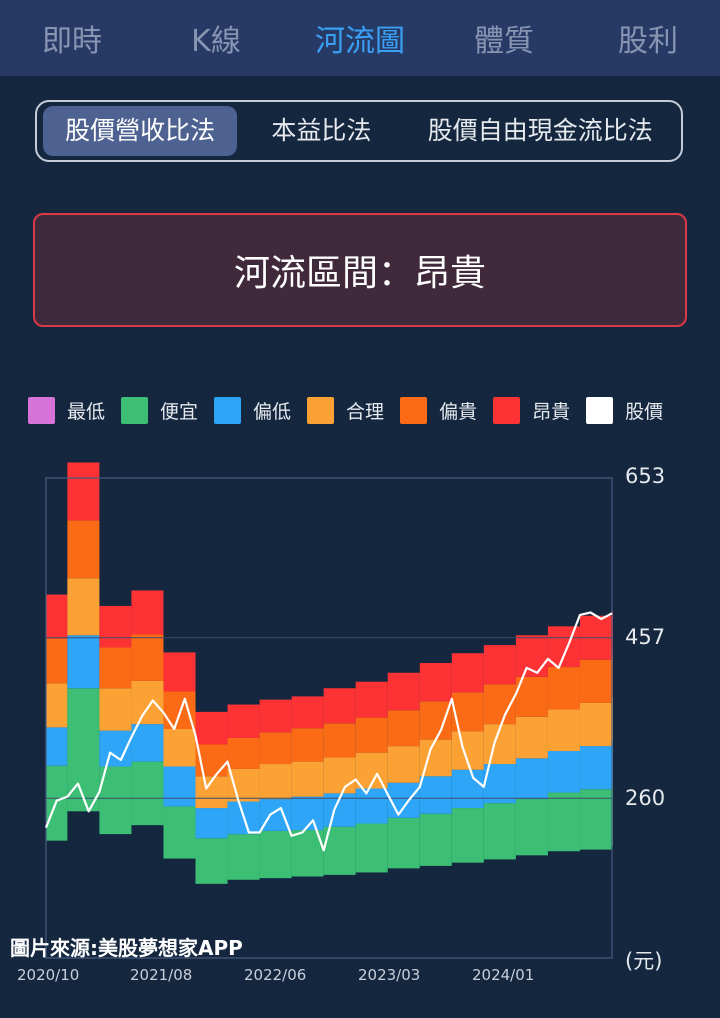 The image size is (720, 1018). I want to click on x-tick-label: 2024/01, so click(503, 975).